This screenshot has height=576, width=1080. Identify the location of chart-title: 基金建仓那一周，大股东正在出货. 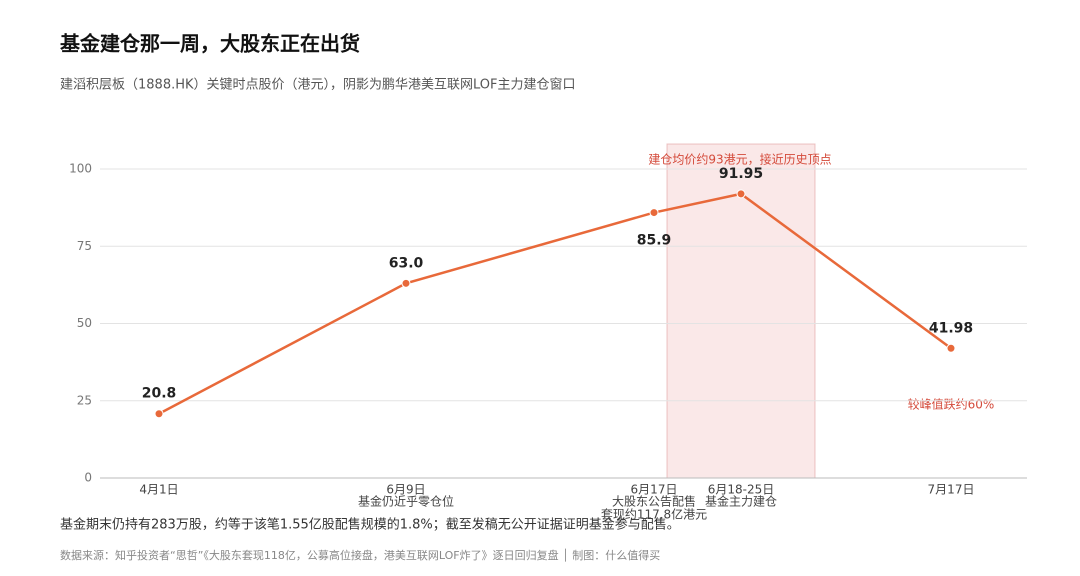
(210, 44).